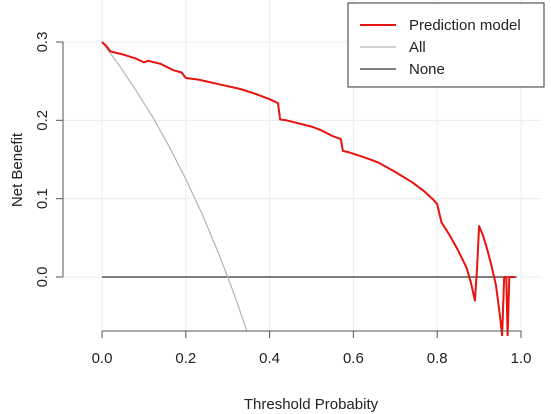 This screenshot has width=551, height=414. What do you see at coordinates (521, 358) in the screenshot?
I see `x-tick-label-5: 1.0` at bounding box center [521, 358].